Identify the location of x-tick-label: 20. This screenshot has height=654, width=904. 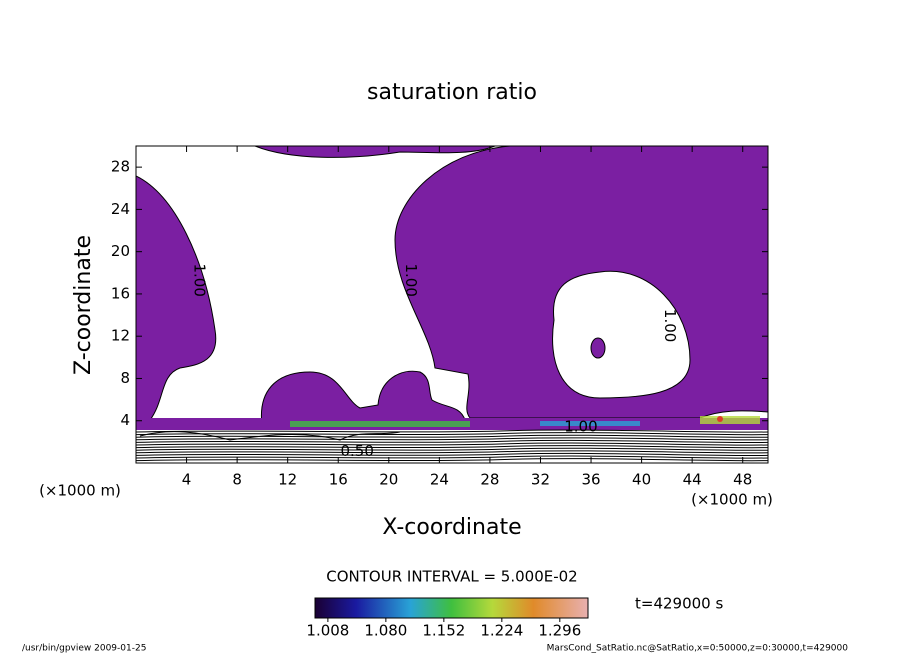
(388, 480).